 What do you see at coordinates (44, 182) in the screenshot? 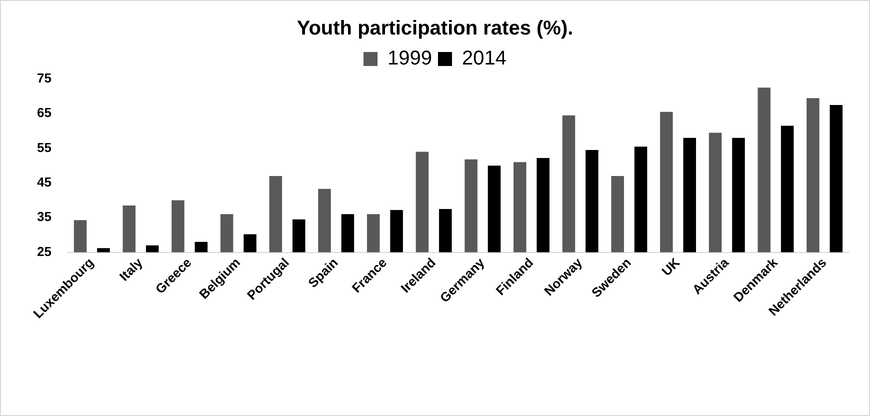
I see `y-tick-label: 45` at bounding box center [44, 182].